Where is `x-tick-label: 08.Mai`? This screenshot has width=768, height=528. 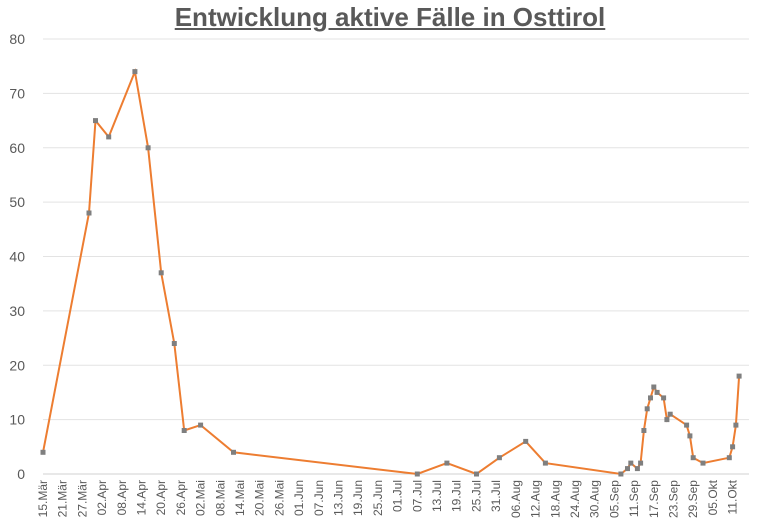 x-tick-label: 08.Mai is located at coordinates (220, 498).